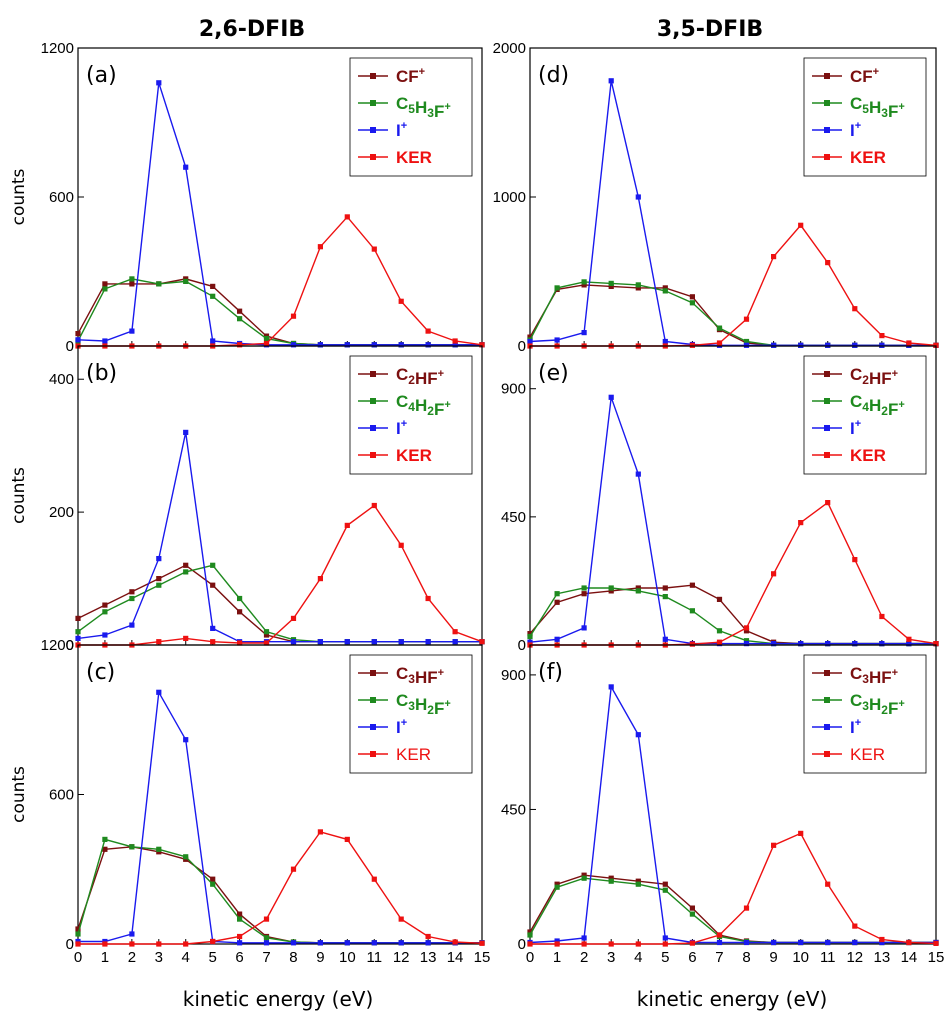 The image size is (948, 1015). What do you see at coordinates (426, 157) in the screenshot?
I see `legend-char: R` at bounding box center [426, 157].